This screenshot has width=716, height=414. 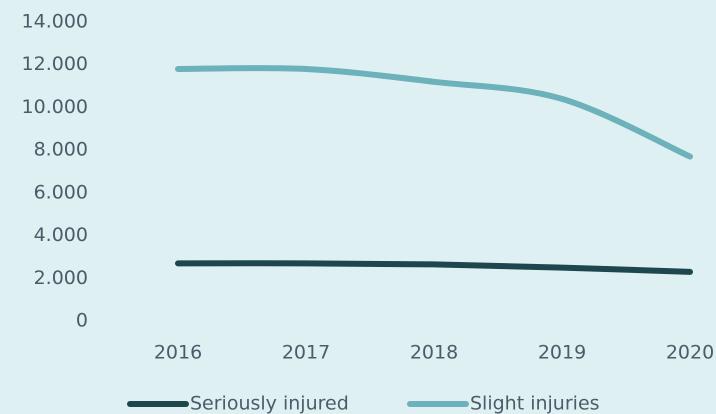 I want to click on y-tick-label: 0, so click(x=82, y=321).